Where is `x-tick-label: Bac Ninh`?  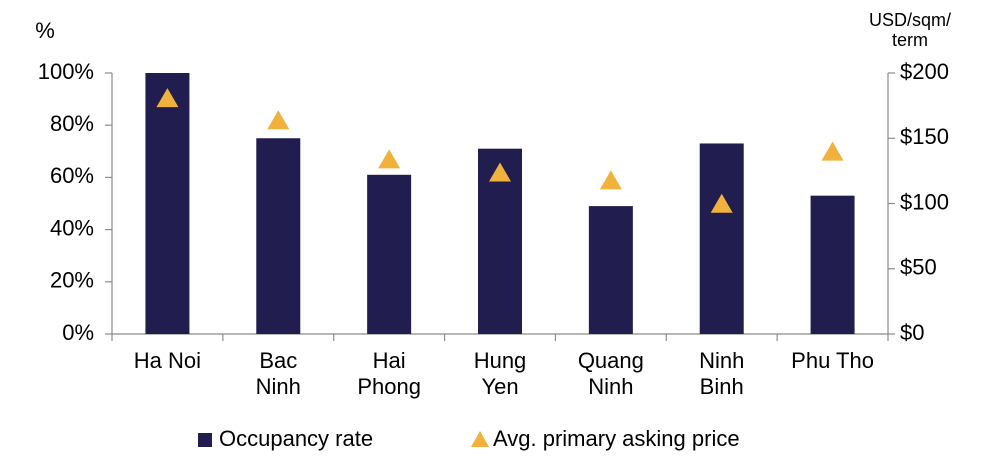 x-tick-label: Bac Ninh is located at coordinates (278, 373).